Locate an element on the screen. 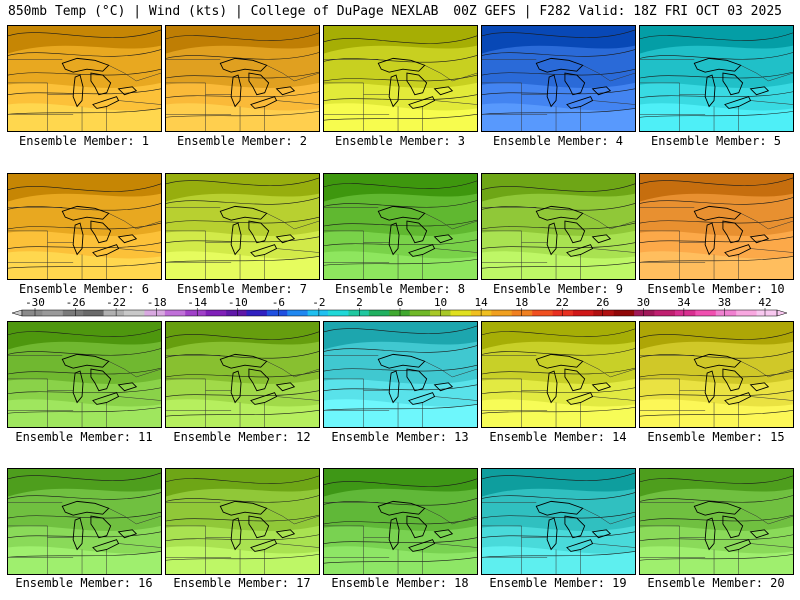 This screenshot has height=600, width=800. ensemble-member-caption: Ensemble Member: 2 is located at coordinates (242, 141).